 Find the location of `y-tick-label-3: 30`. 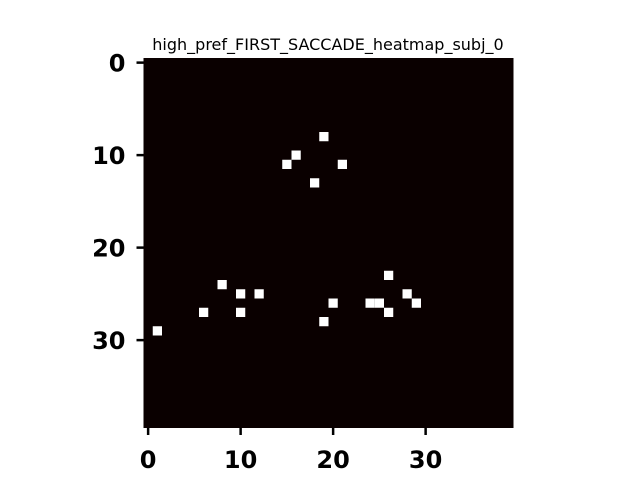

y-tick-label-3: 30 is located at coordinates (108, 341).